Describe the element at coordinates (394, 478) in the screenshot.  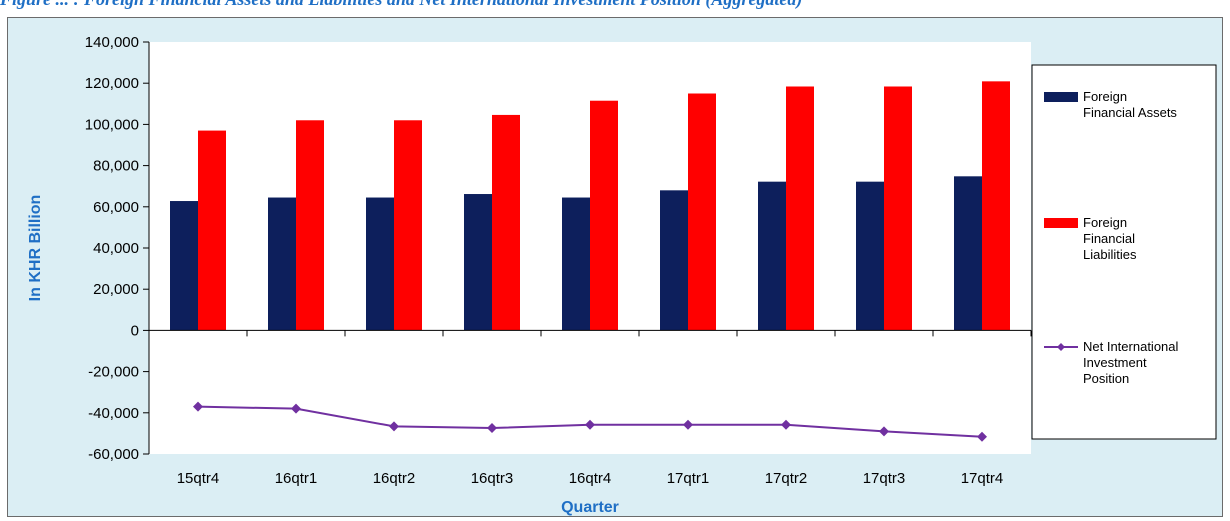
I see `x-tick-label: 16qtr2` at that location.